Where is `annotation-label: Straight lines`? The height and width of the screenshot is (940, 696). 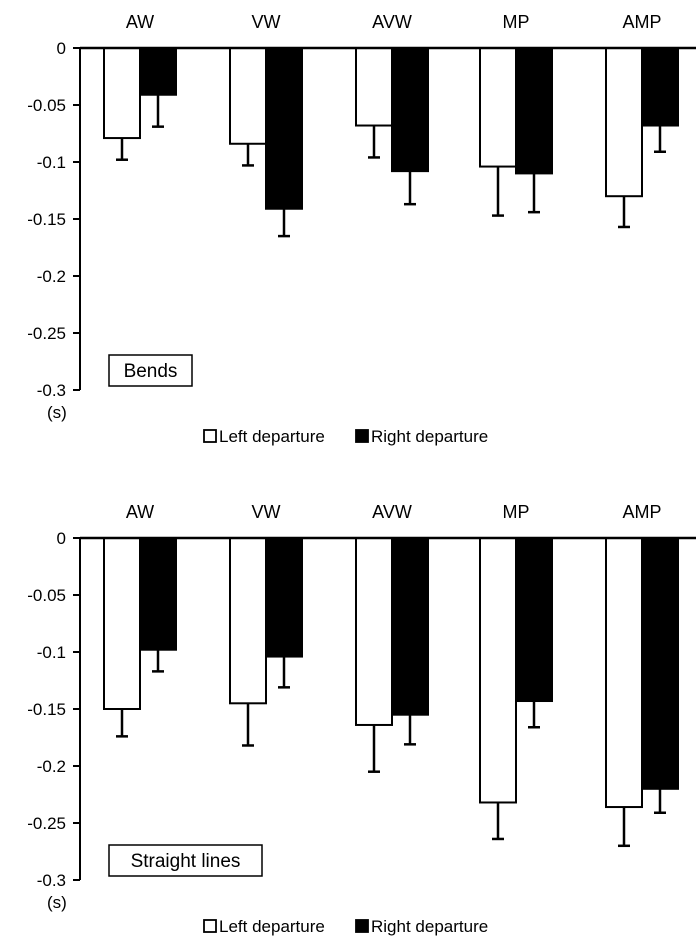
annotation-label: Straight lines is located at coordinates (186, 861).